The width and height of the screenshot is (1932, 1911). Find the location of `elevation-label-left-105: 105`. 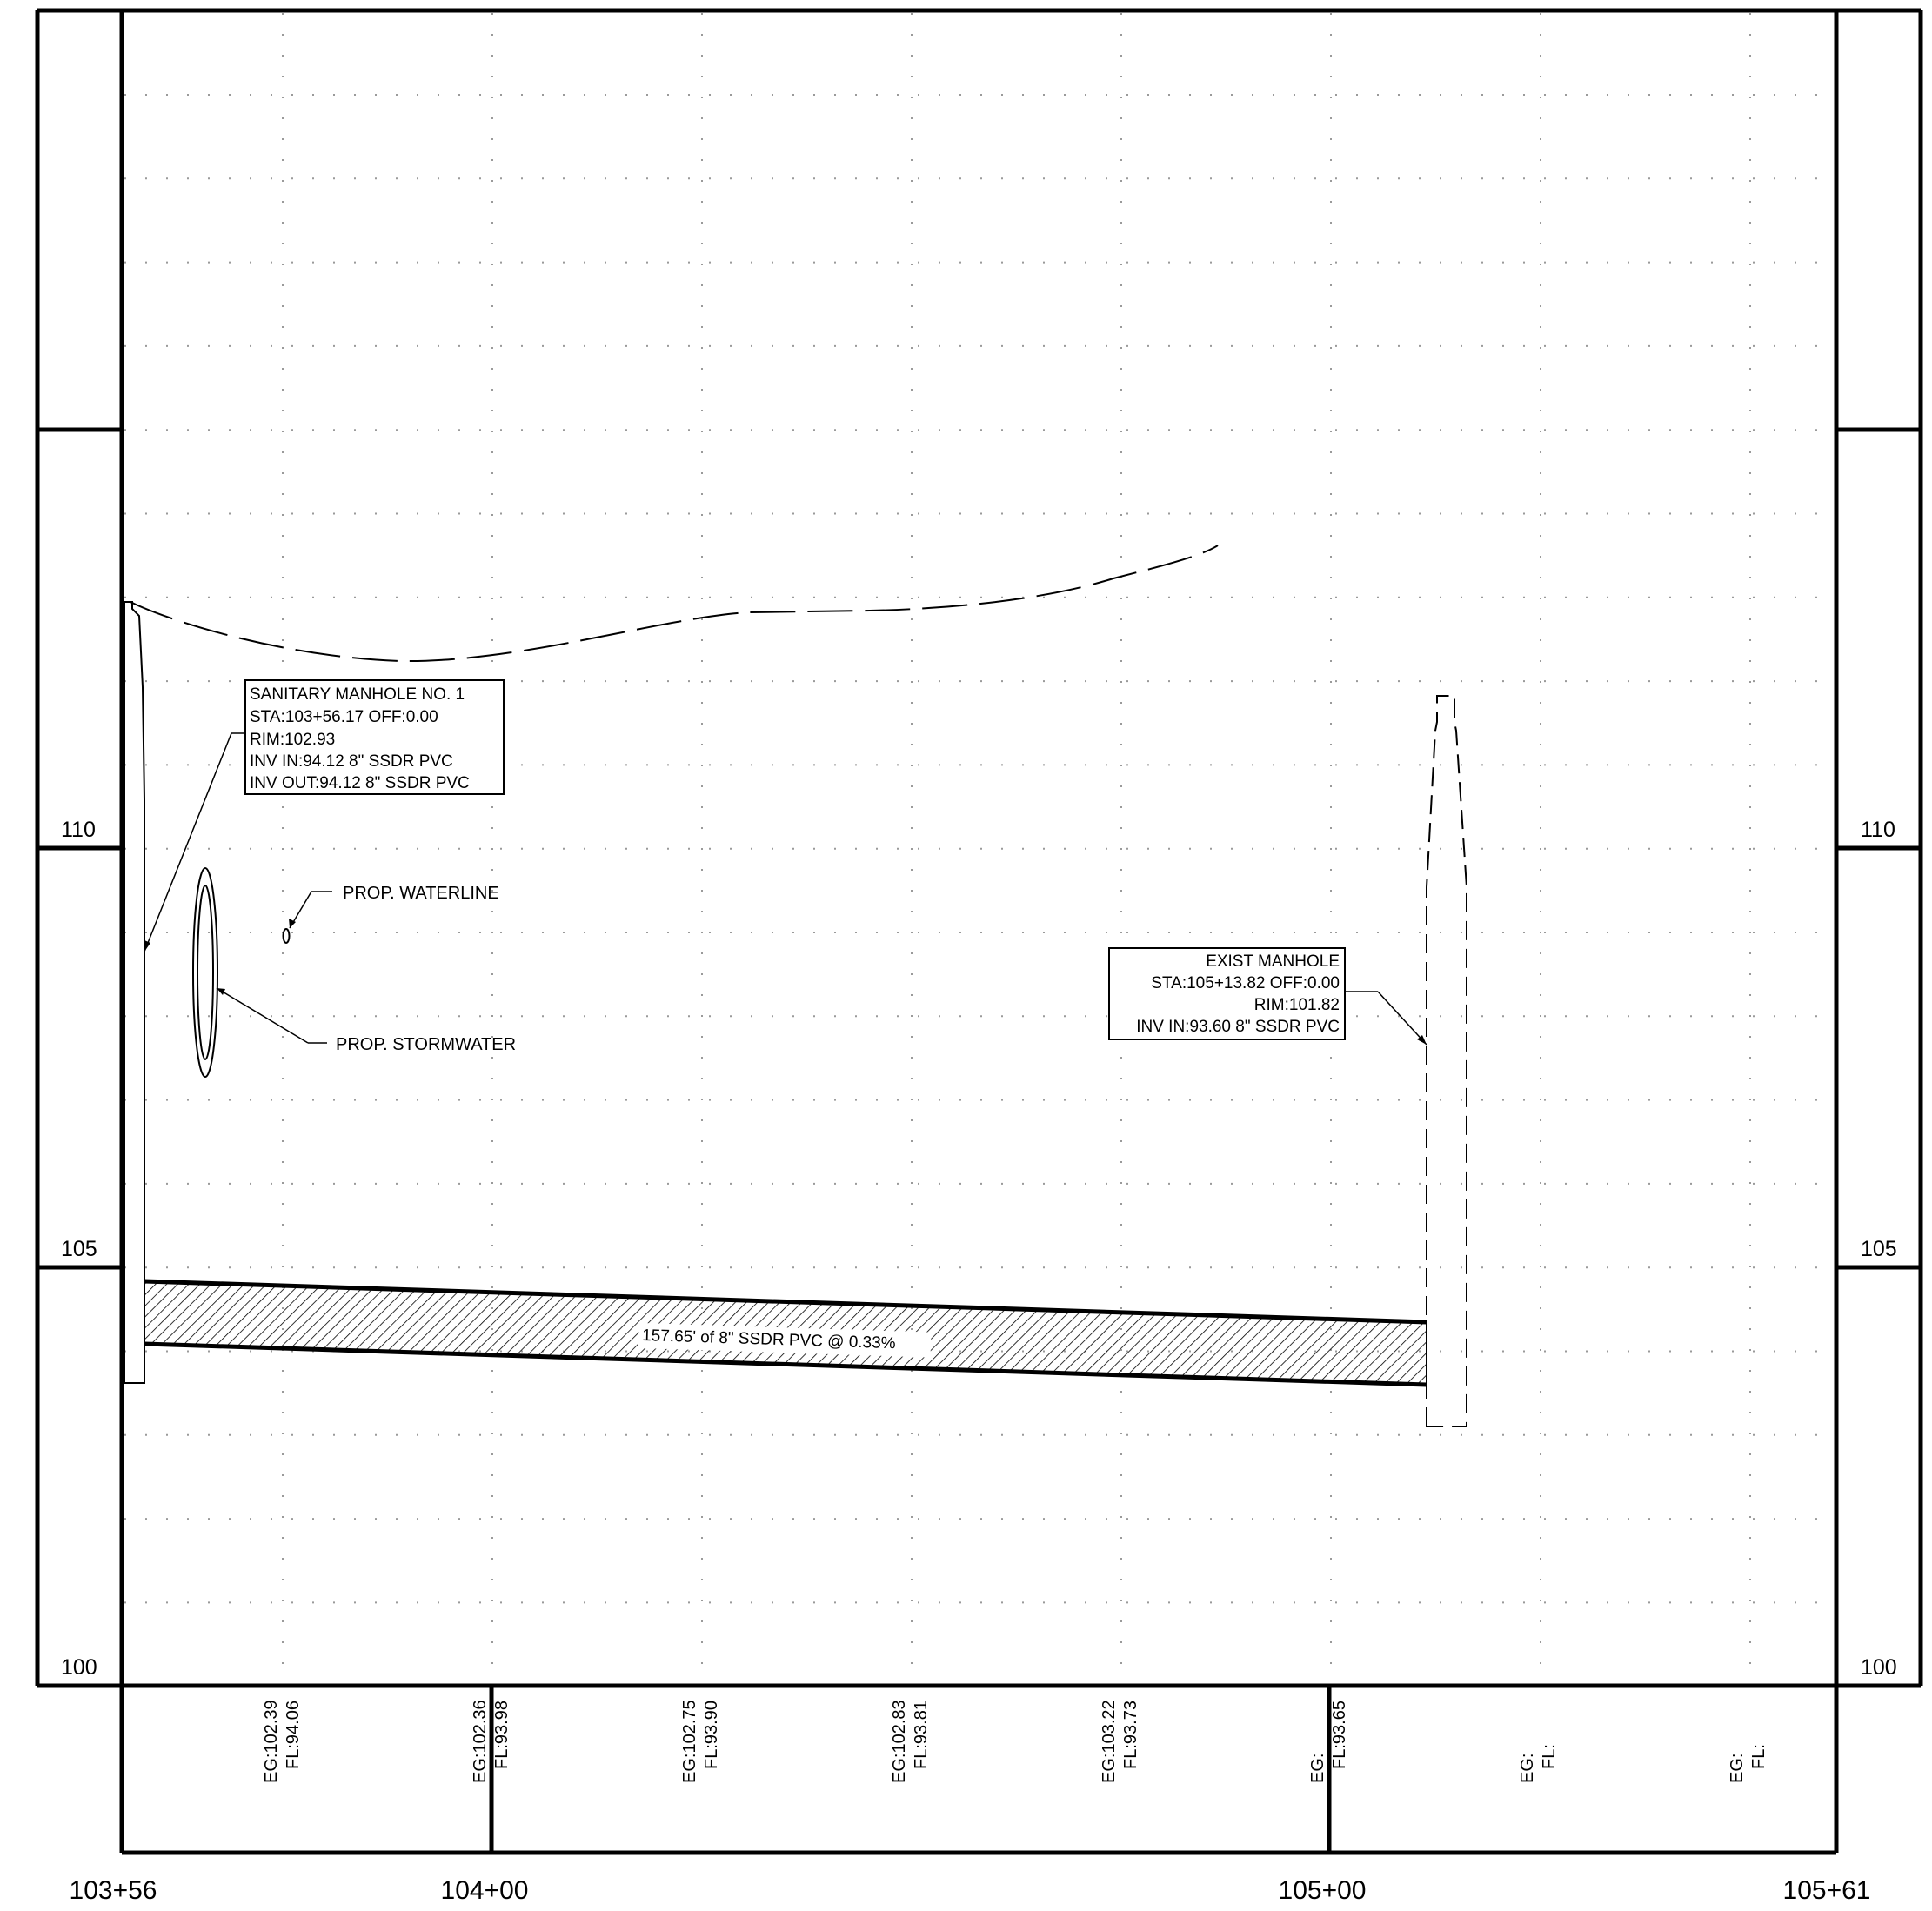

elevation-label-left-105: 105 is located at coordinates (79, 1249).